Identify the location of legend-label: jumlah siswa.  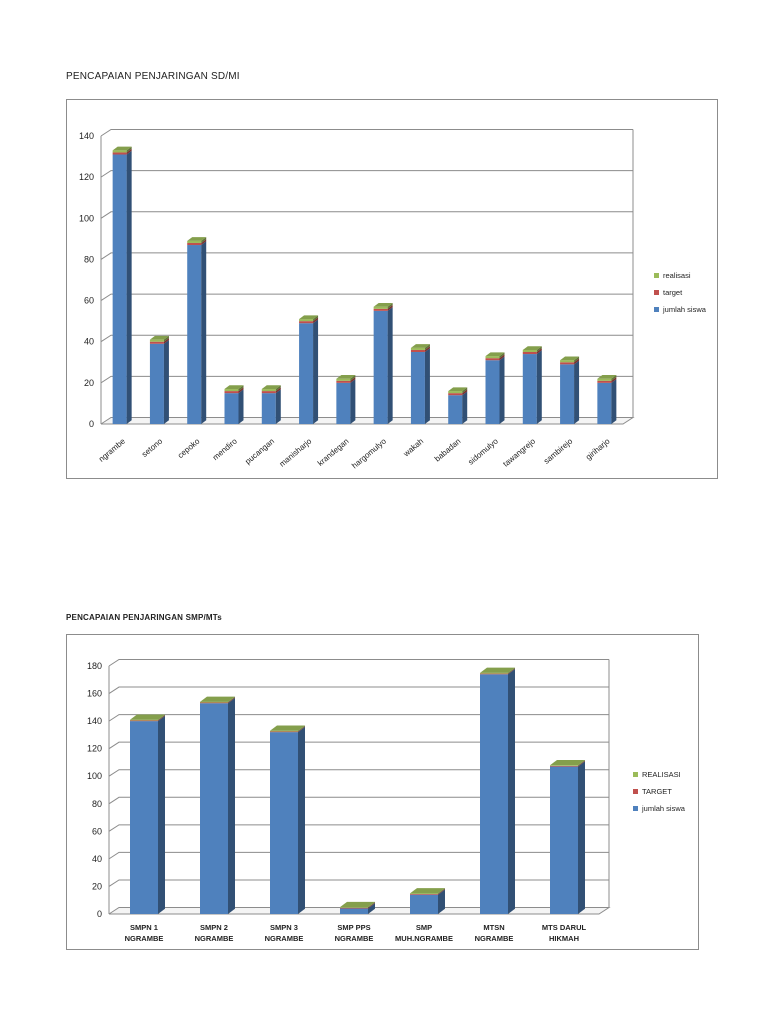
(684, 309).